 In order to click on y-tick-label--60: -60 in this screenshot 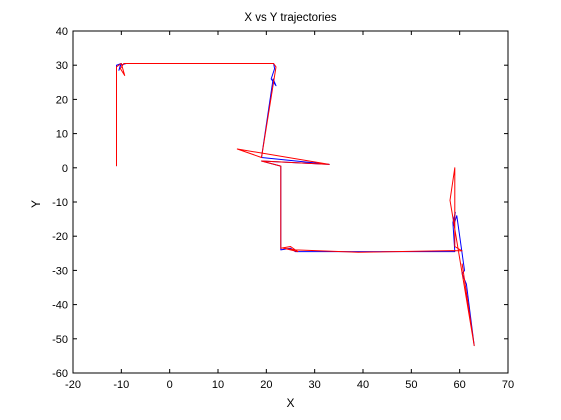, I will do `click(60, 374)`.